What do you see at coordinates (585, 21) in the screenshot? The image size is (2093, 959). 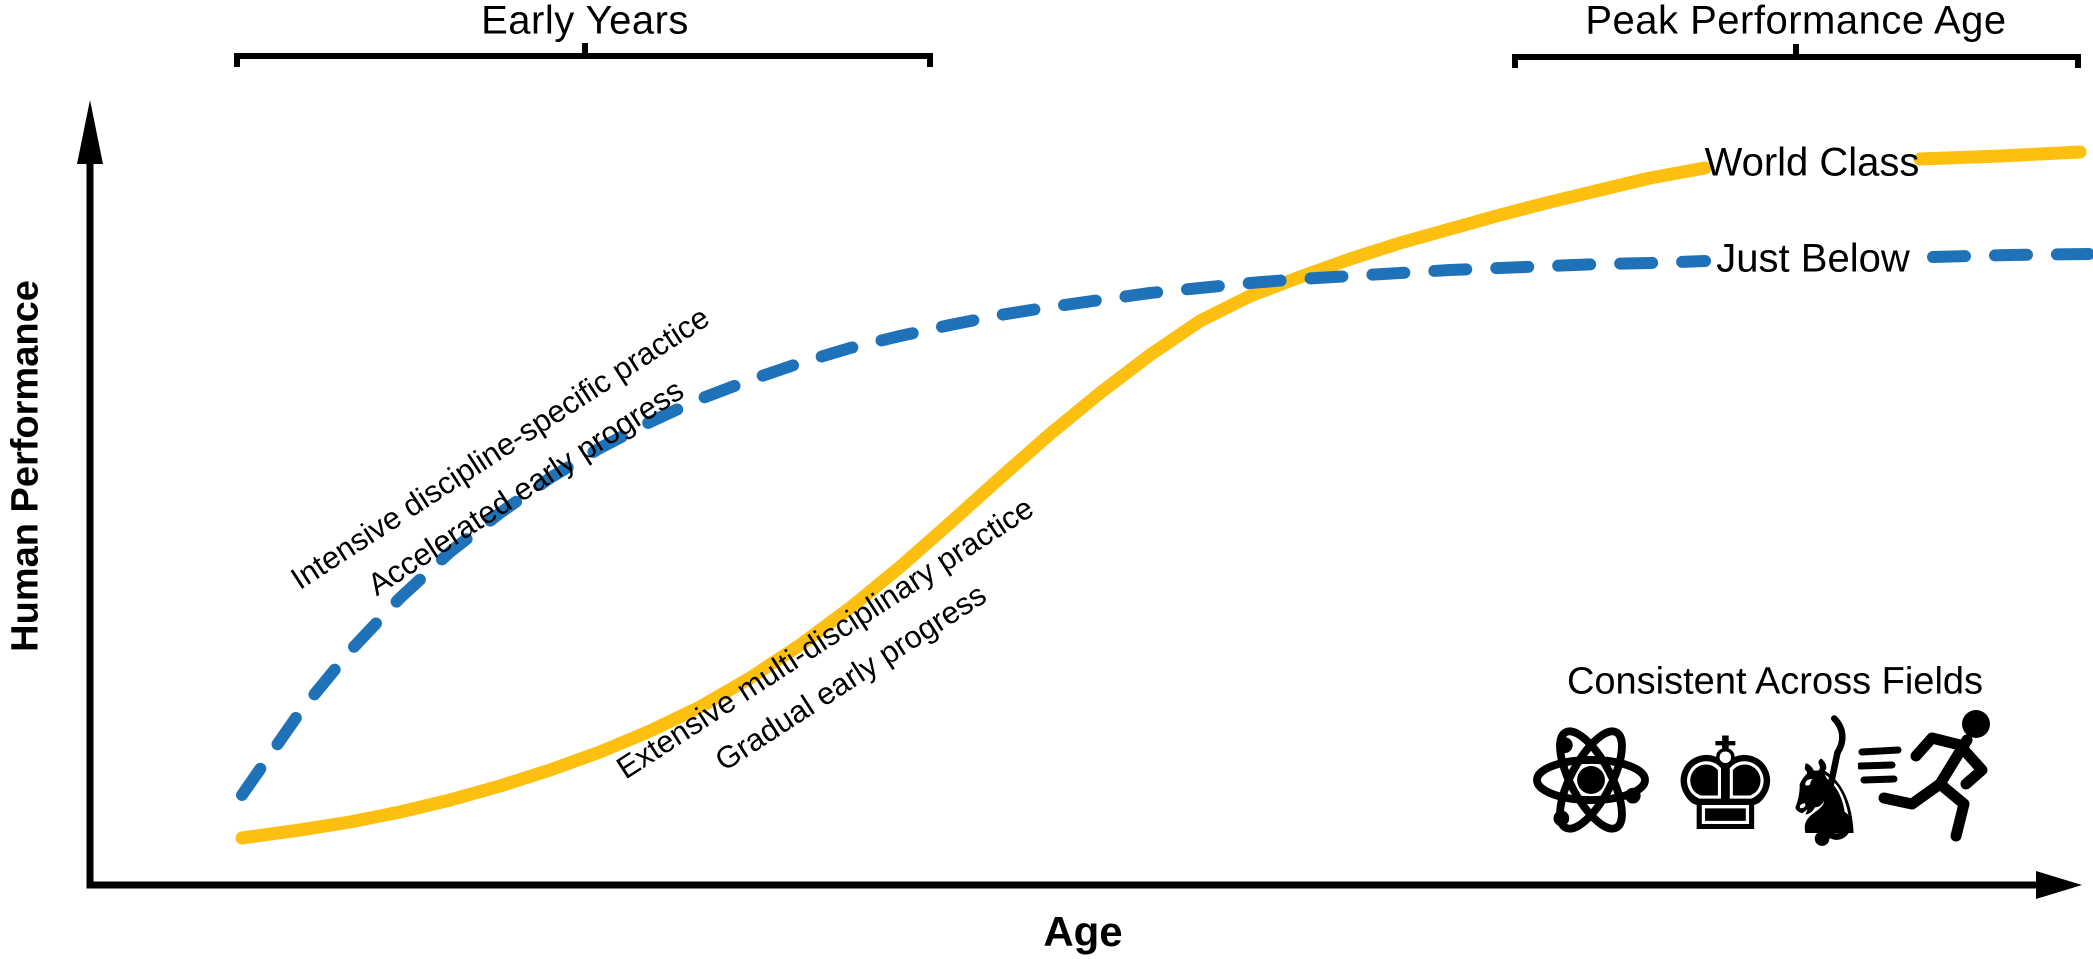 I see `early-years-title: Early Years` at bounding box center [585, 21].